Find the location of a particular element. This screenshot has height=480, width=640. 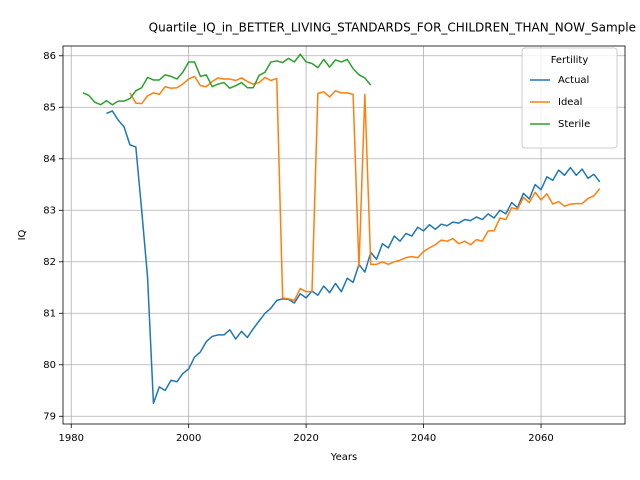

y-tick-label: 86 is located at coordinates (49, 56).